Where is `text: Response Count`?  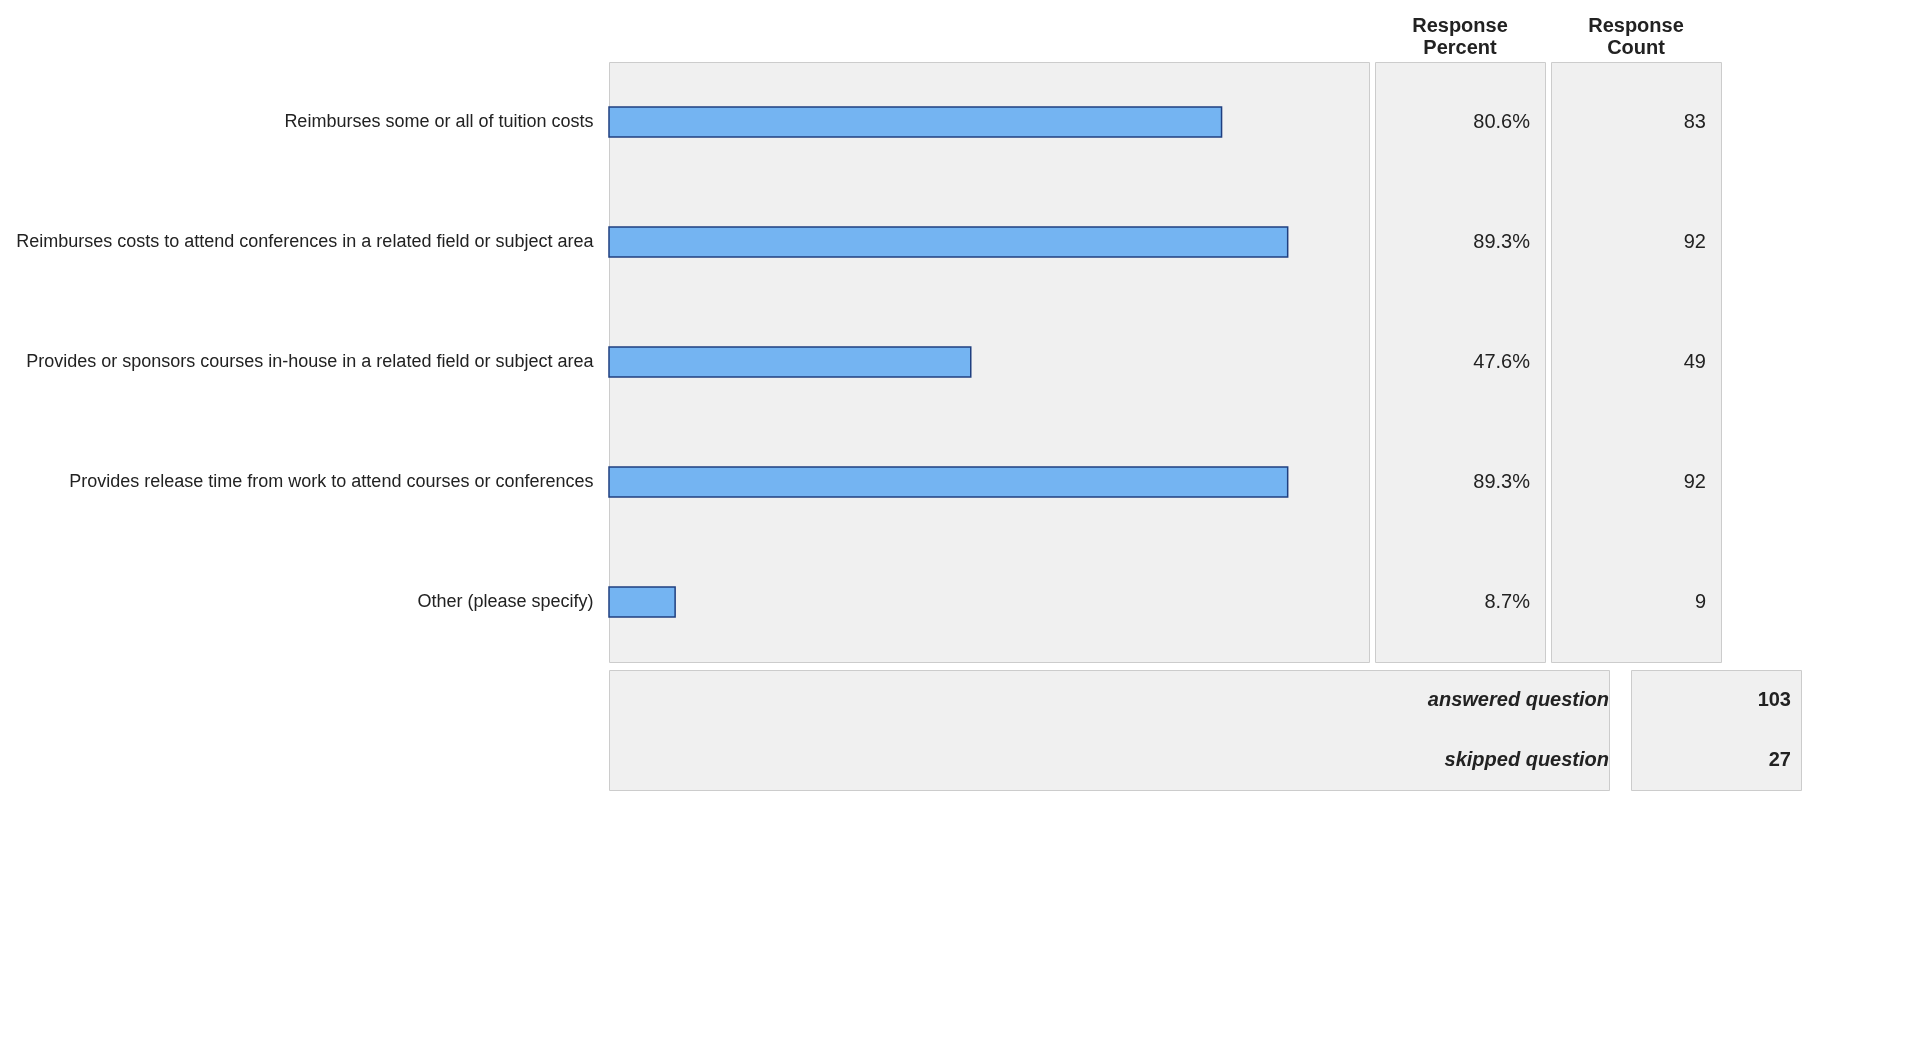
text: Response Count is located at coordinates (1636, 36).